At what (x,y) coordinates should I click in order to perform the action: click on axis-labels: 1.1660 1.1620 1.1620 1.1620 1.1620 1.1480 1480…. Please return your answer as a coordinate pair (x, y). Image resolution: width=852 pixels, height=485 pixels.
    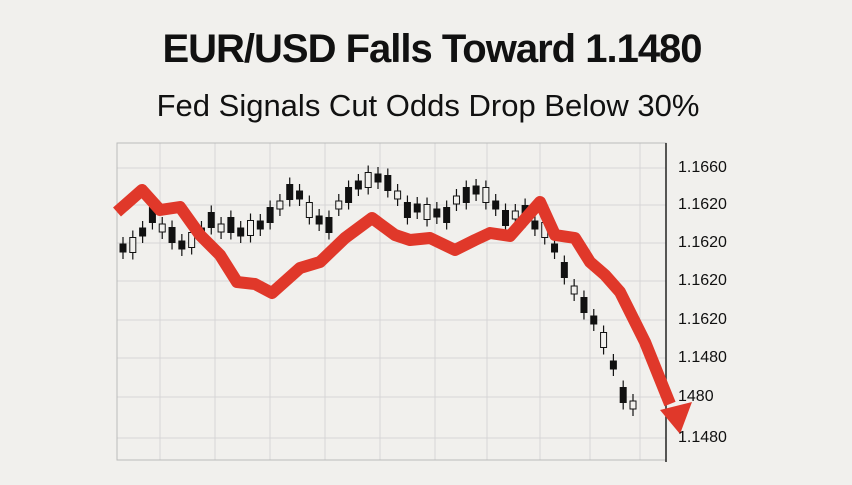
    Looking at the image, I should click on (702, 302).